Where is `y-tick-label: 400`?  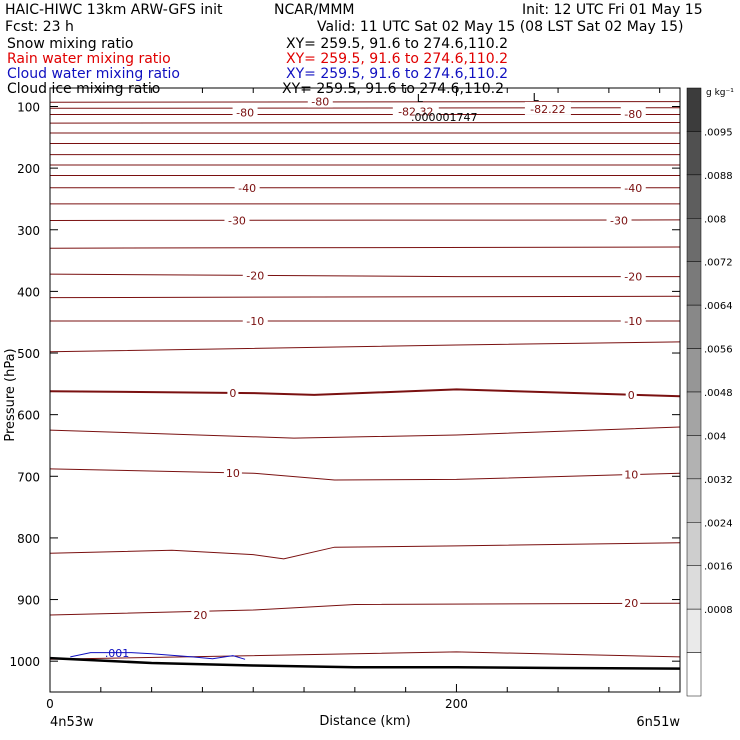
y-tick-label: 400 is located at coordinates (28, 292).